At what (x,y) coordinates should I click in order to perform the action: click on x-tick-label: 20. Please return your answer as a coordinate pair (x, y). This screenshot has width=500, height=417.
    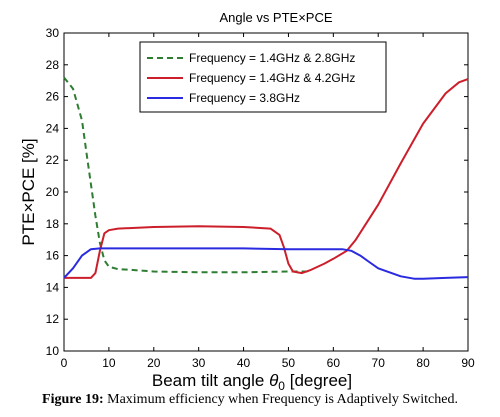
    Looking at the image, I should click on (154, 363).